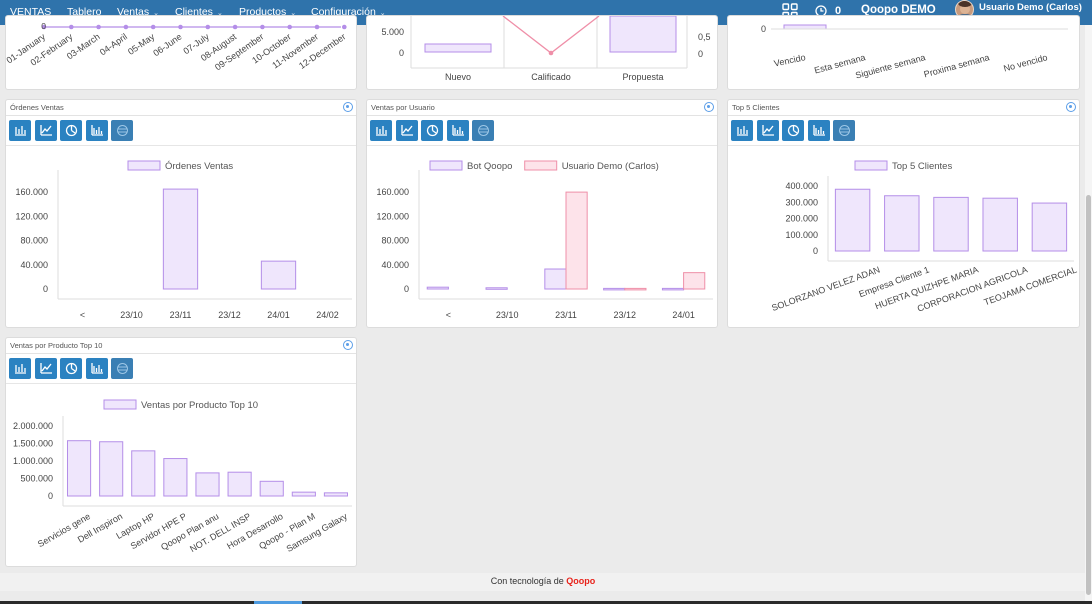  I want to click on x-tick-label: 24/01, so click(278, 315).